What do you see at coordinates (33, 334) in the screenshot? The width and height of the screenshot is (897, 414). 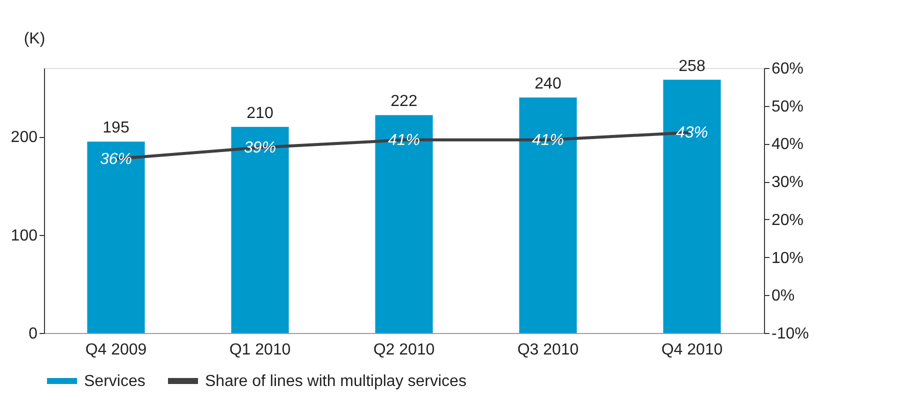 I see `y-tick-label: 0` at bounding box center [33, 334].